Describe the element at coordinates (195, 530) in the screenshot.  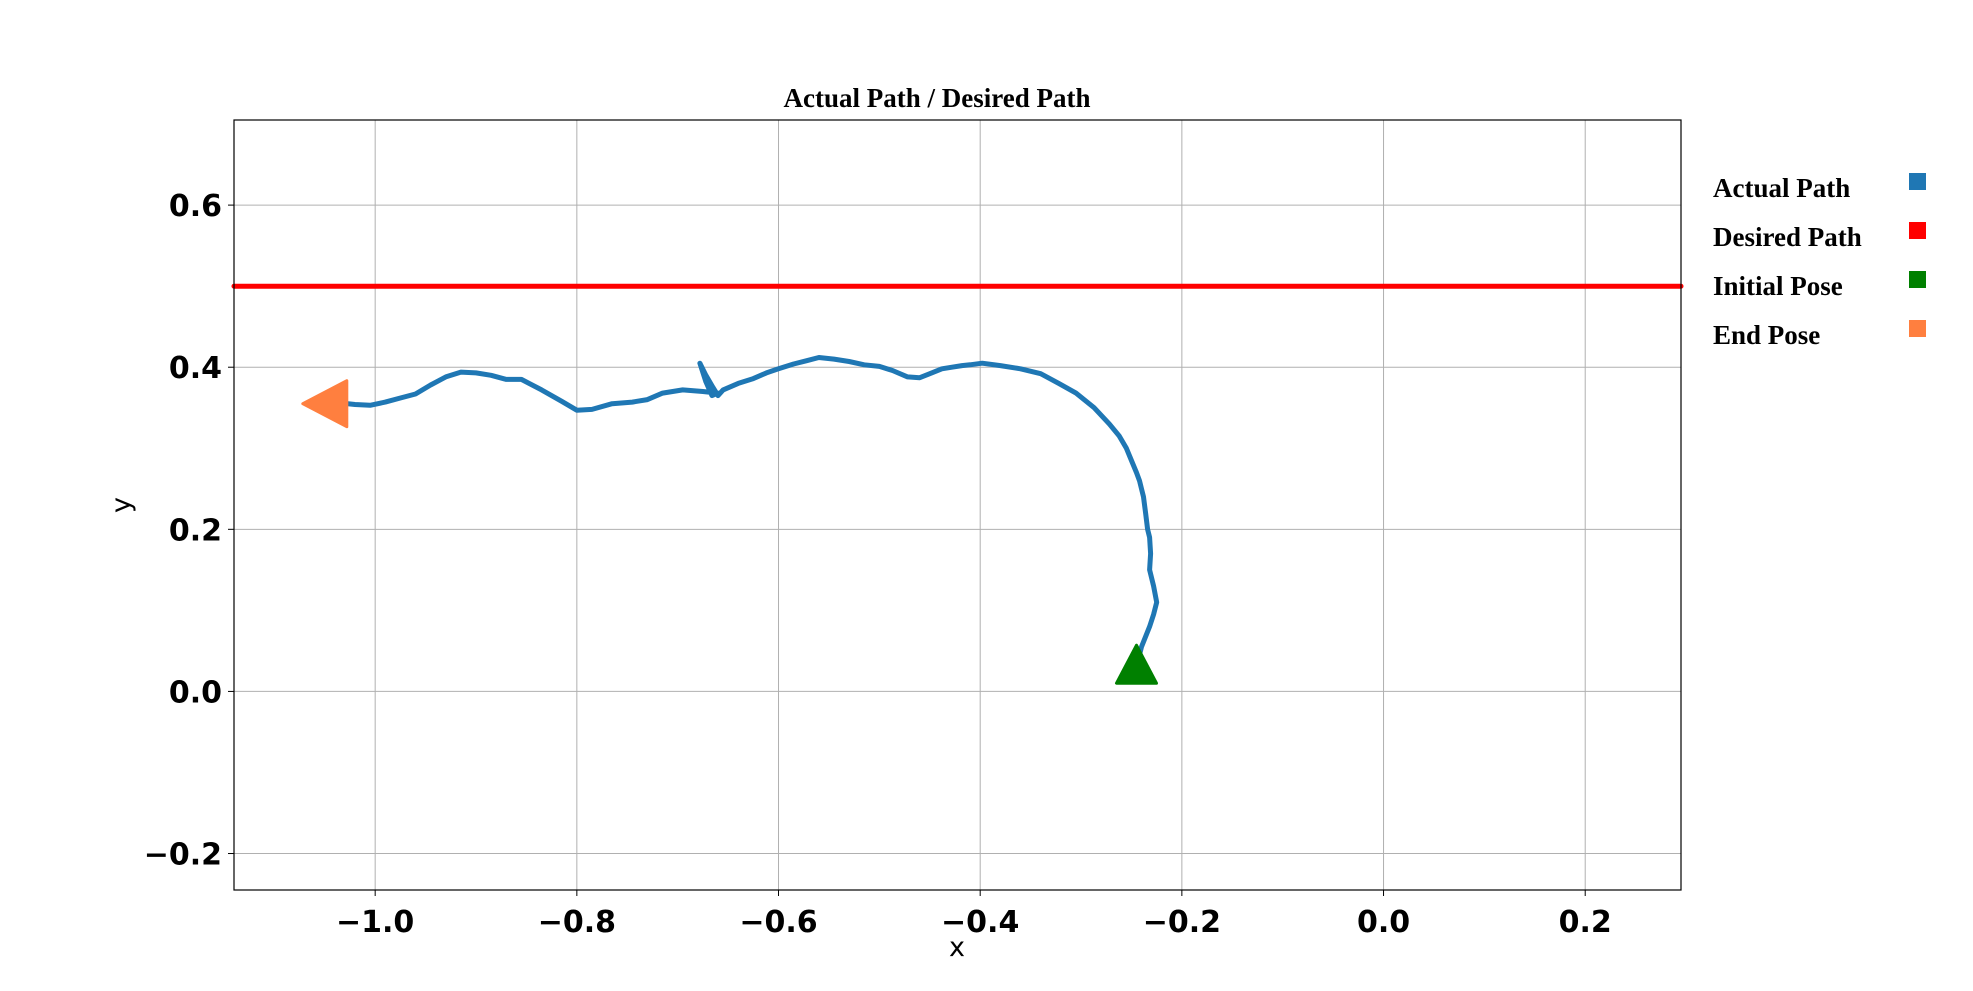
I see `y-tick-label: 0.2` at that location.